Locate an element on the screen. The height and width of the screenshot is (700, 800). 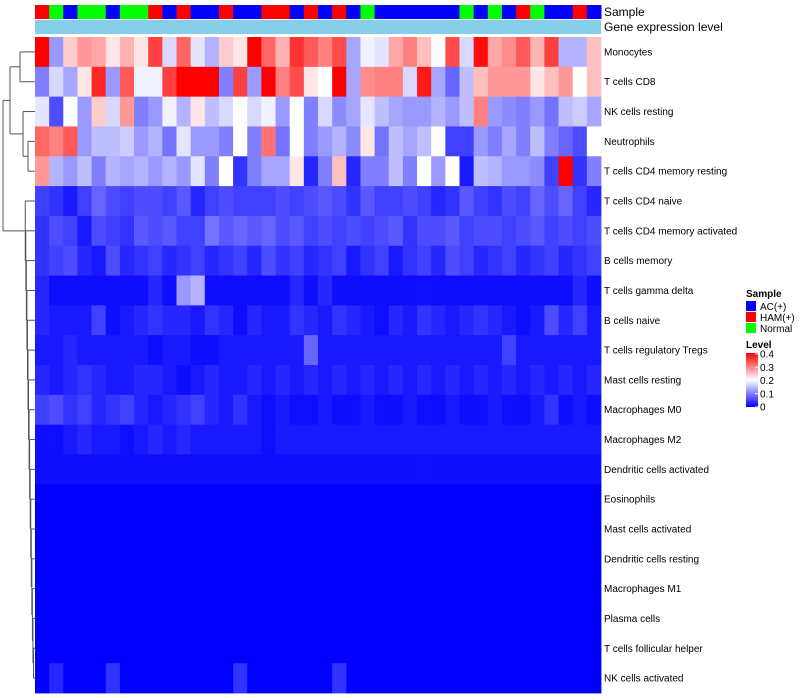
level-tick-label: 0.4 is located at coordinates (767, 355).